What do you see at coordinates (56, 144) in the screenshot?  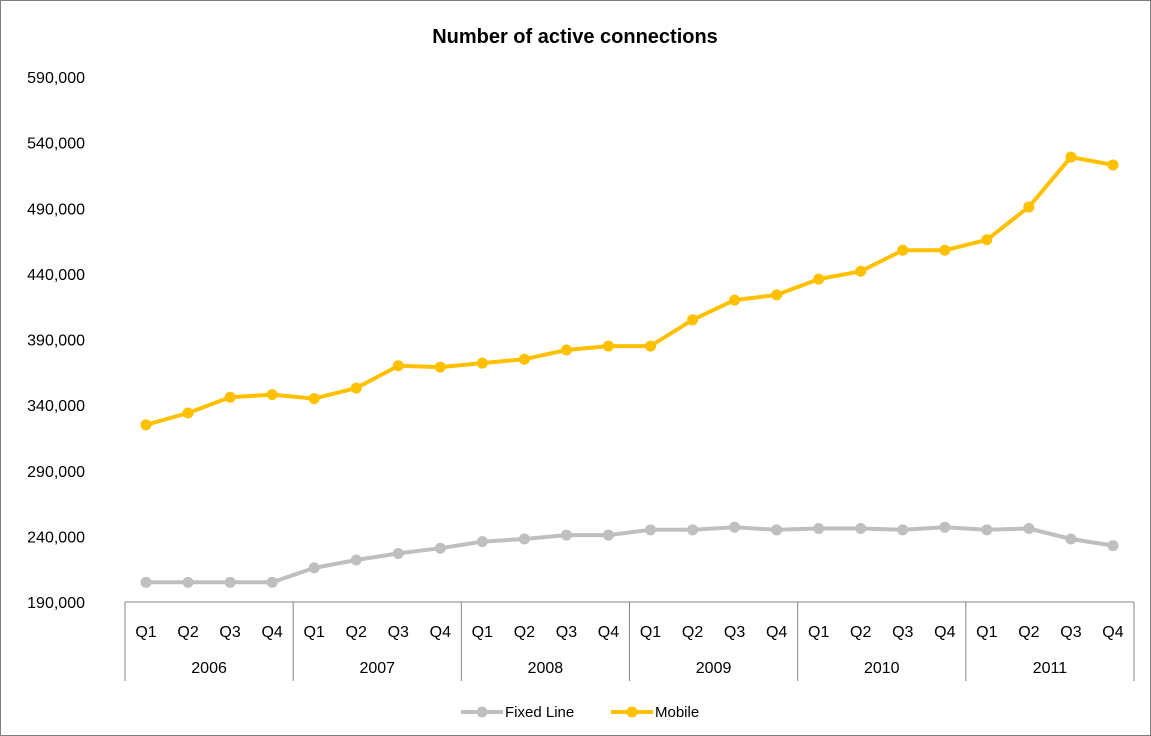 I see `y-tick-label: 540,000` at bounding box center [56, 144].